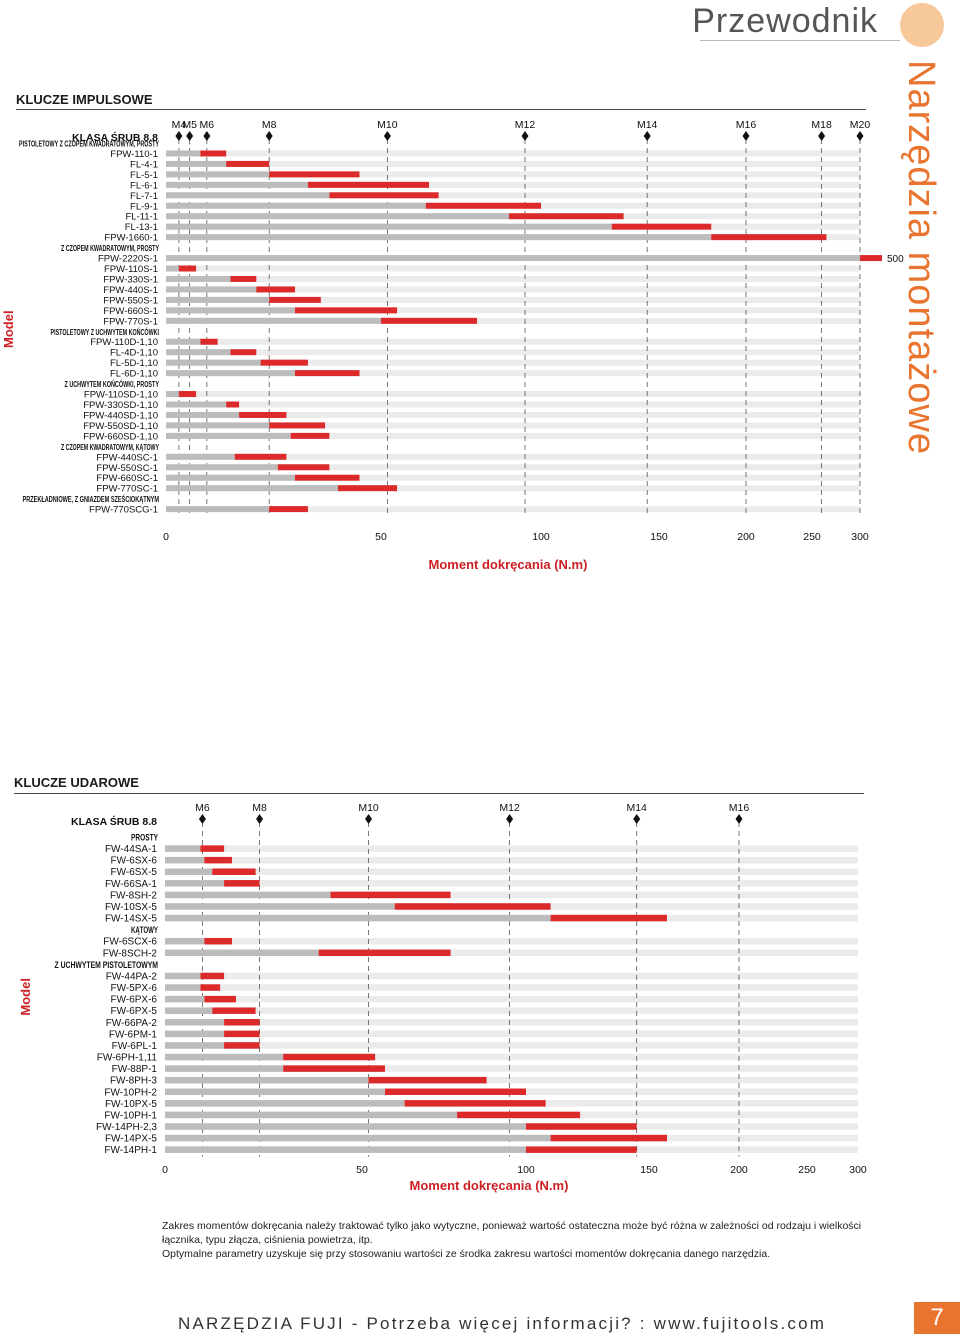  I want to click on model-axis-label: Model, so click(25, 997).